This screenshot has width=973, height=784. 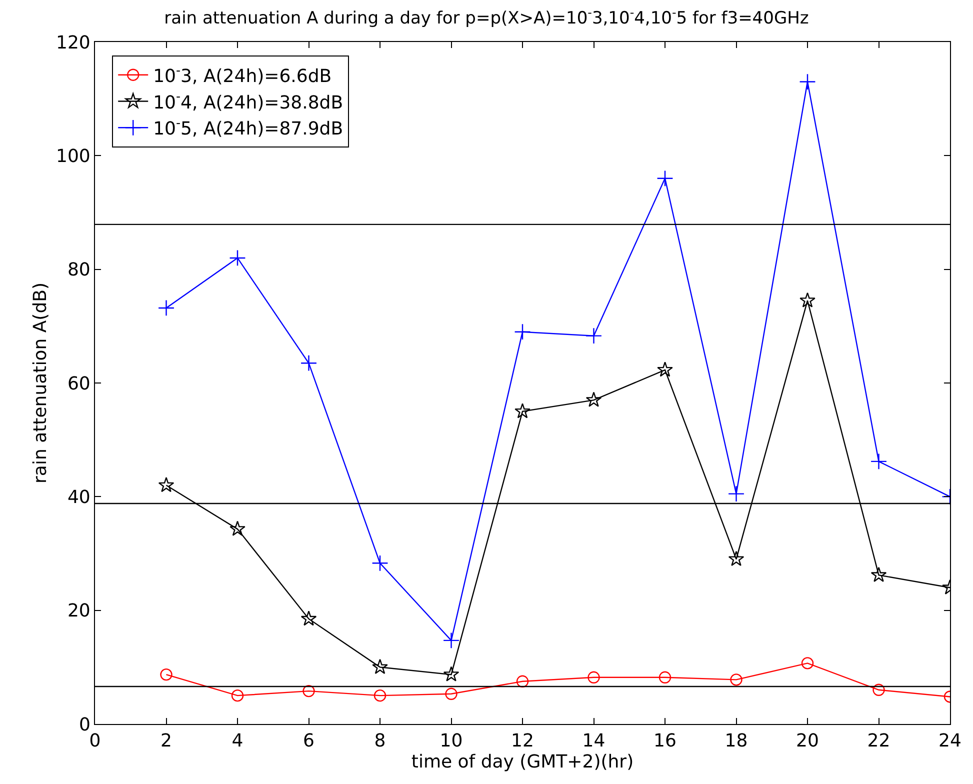 I want to click on x-tick-label: 14, so click(x=594, y=741).